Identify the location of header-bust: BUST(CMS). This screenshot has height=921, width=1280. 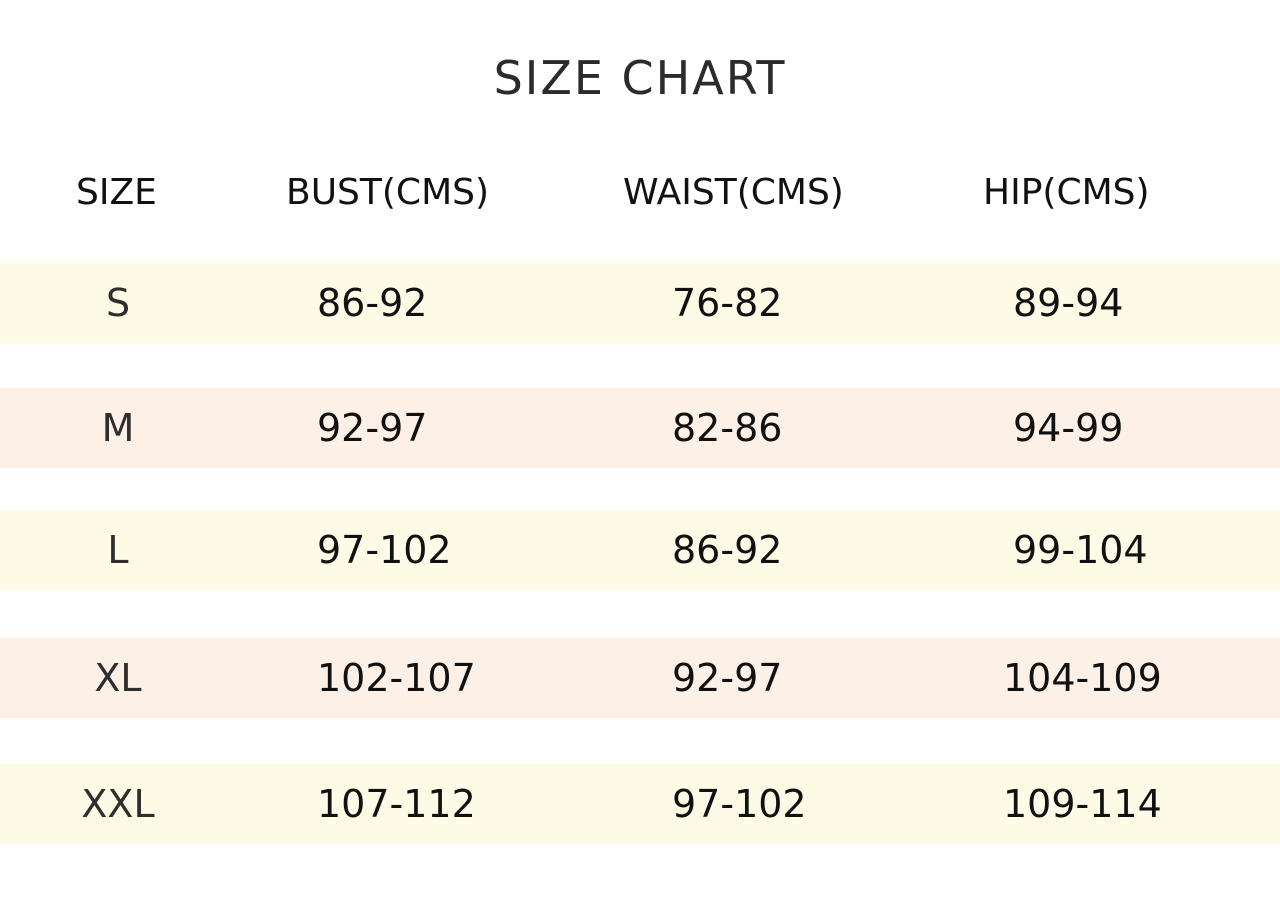
(388, 192).